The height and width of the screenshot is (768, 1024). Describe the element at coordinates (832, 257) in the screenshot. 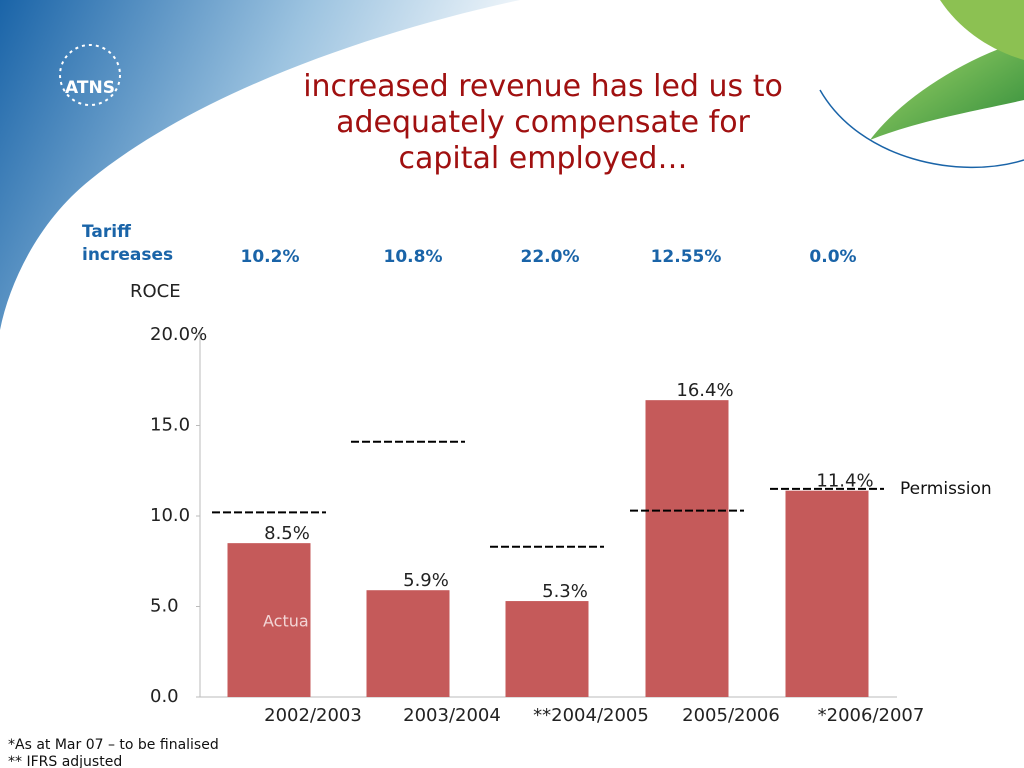

I see `tariff-value: 0.0%` at that location.